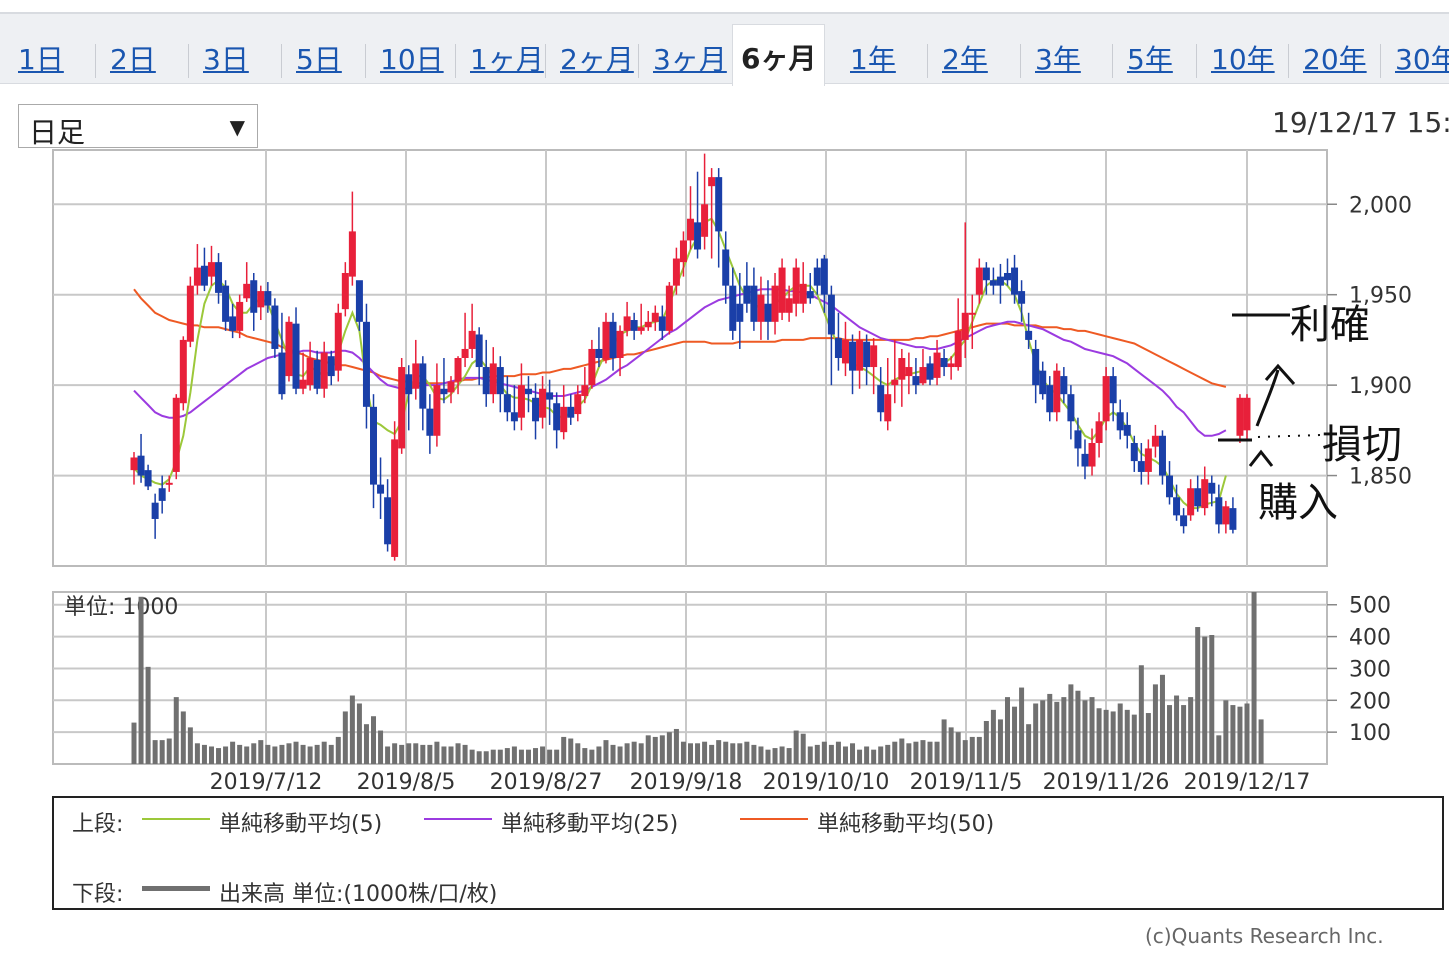 The image size is (1449, 956). What do you see at coordinates (779, 55) in the screenshot?
I see `tab-9: 6ヶ月` at bounding box center [779, 55].